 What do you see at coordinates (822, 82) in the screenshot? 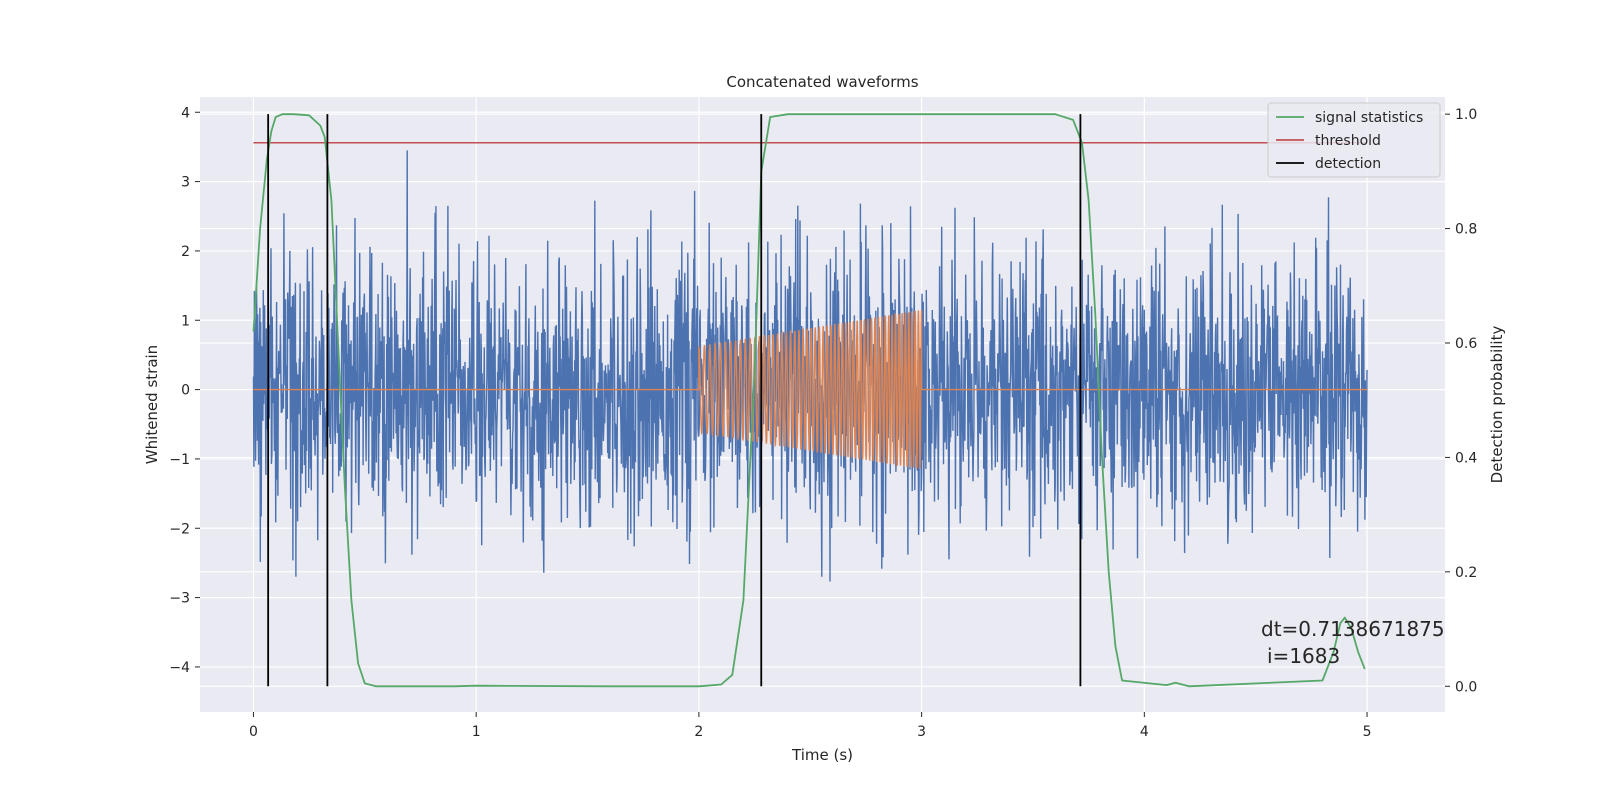
I see `chart-title: Concatenated waveforms` at bounding box center [822, 82].